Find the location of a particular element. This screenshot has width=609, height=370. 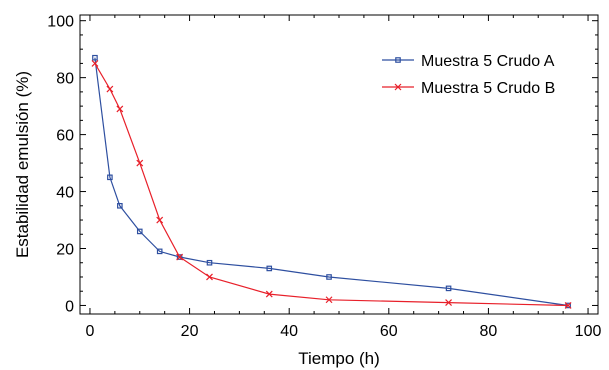

legend-point-stroke is located at coordinates (398, 87).